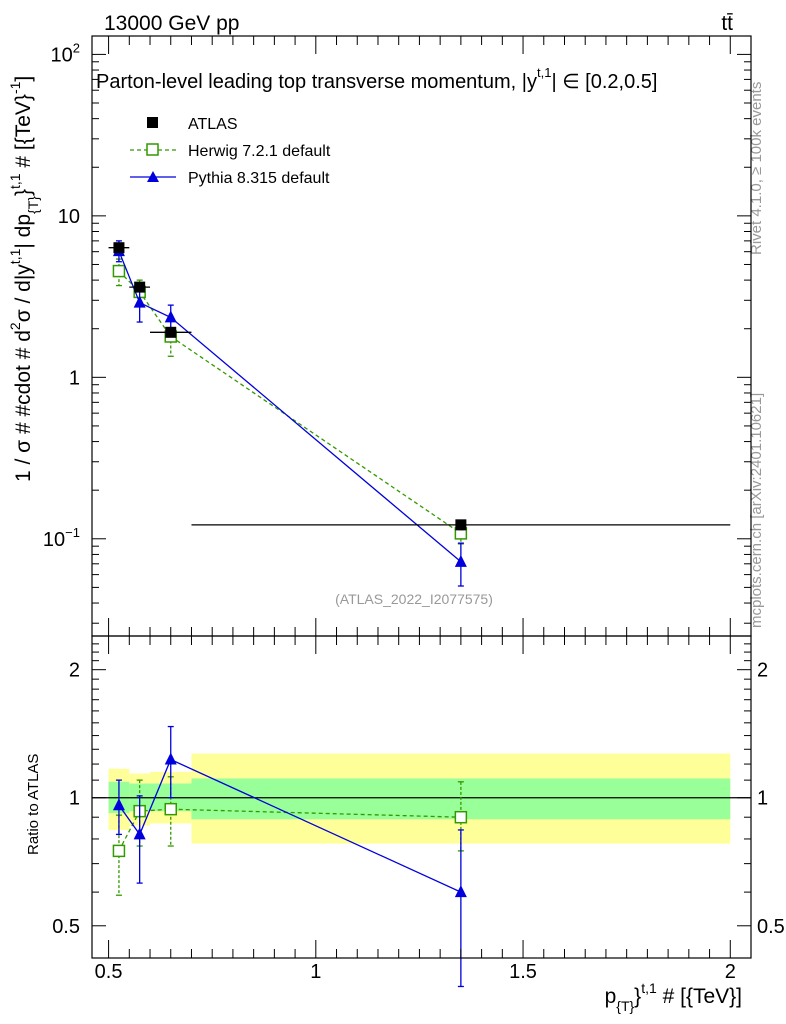 The image size is (786, 1024). What do you see at coordinates (74, 671) in the screenshot?
I see `ratio-ytick-label-left-0: 2` at bounding box center [74, 671].